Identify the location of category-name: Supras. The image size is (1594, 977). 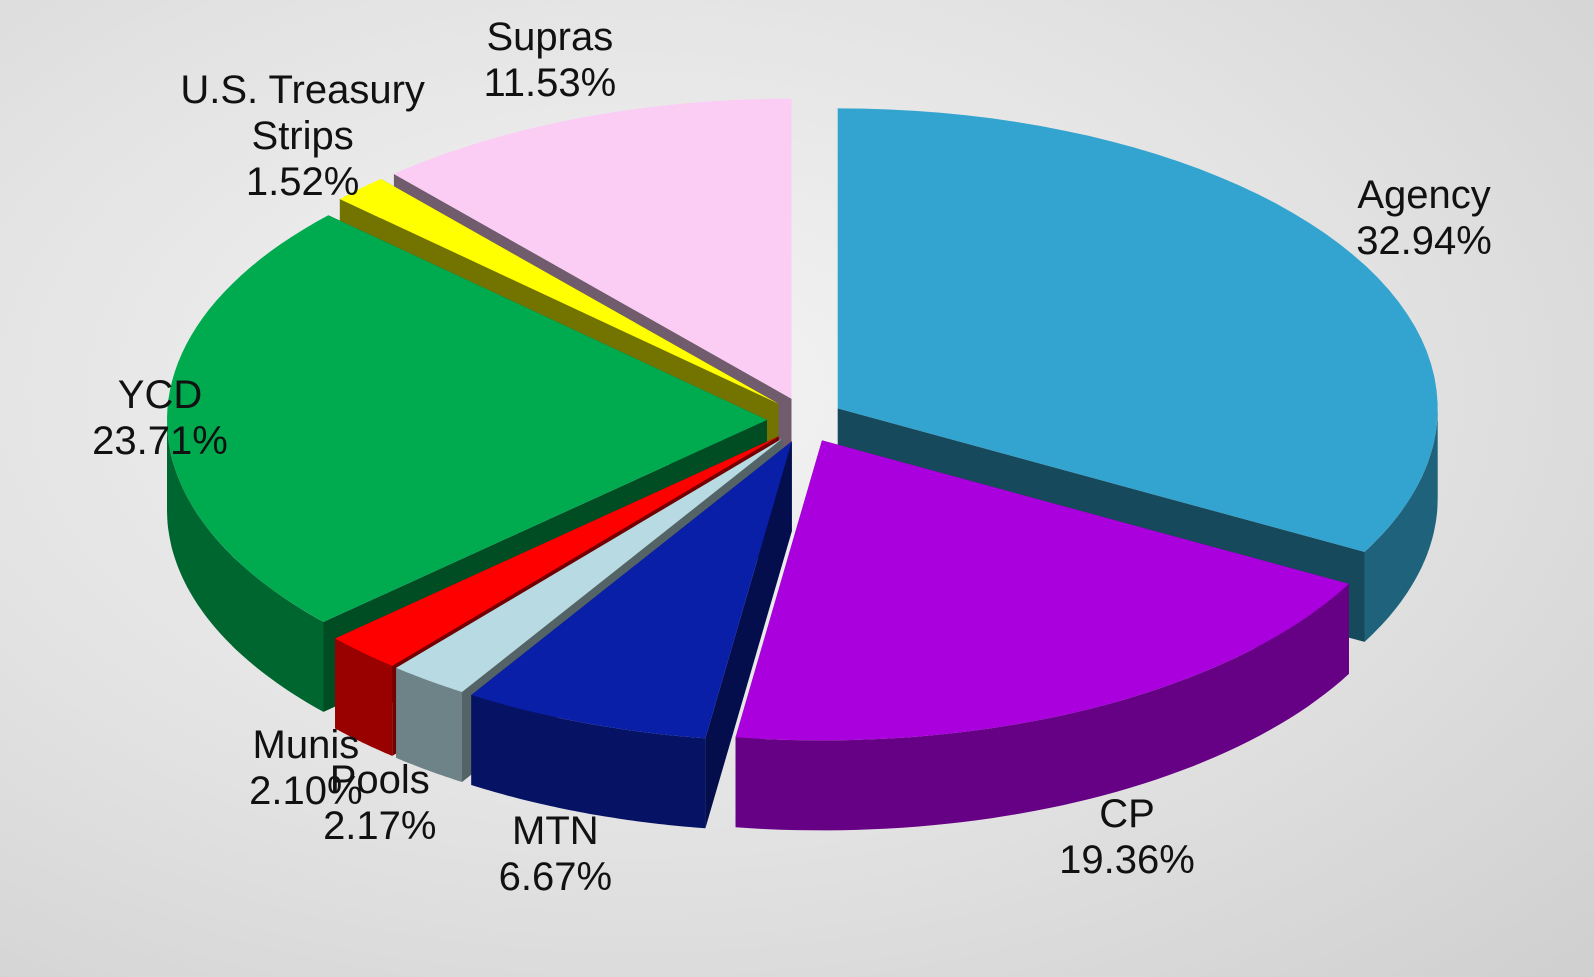
(550, 37).